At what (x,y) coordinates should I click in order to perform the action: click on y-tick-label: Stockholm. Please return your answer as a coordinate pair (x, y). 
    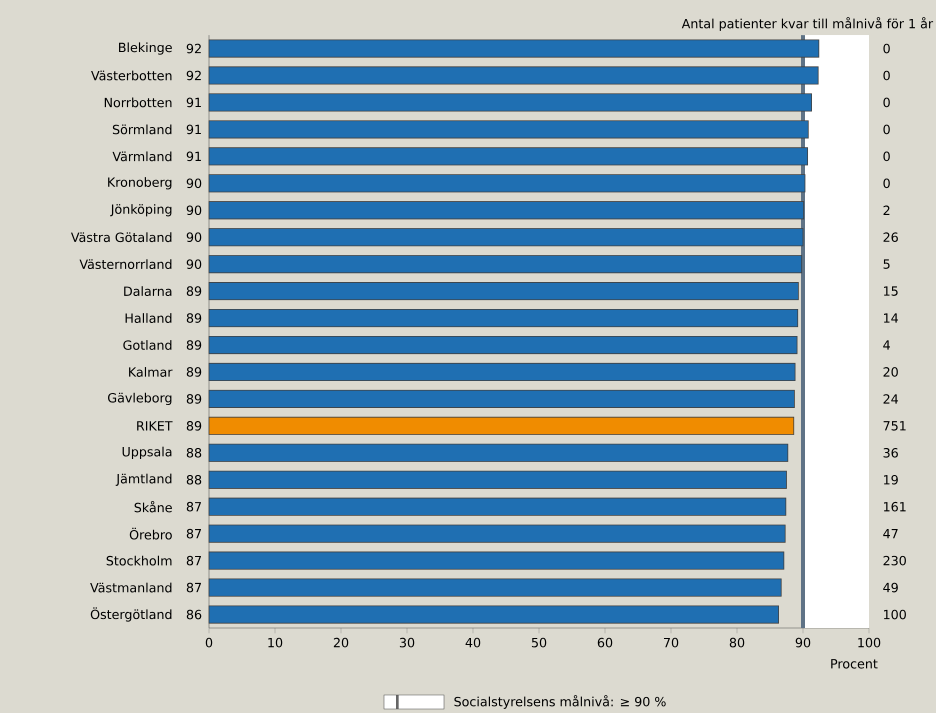
    Looking at the image, I should click on (139, 561).